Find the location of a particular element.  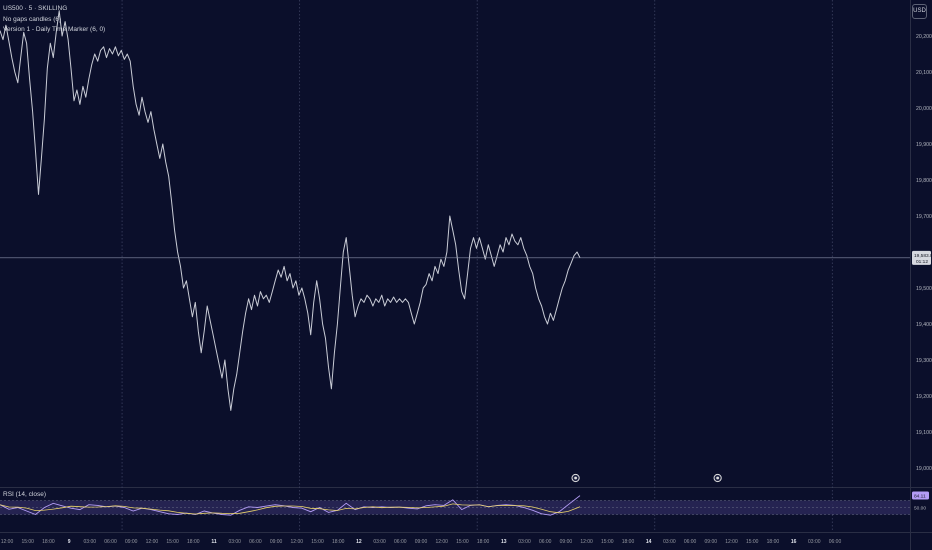

time-tick-label: 13 is located at coordinates (504, 542).